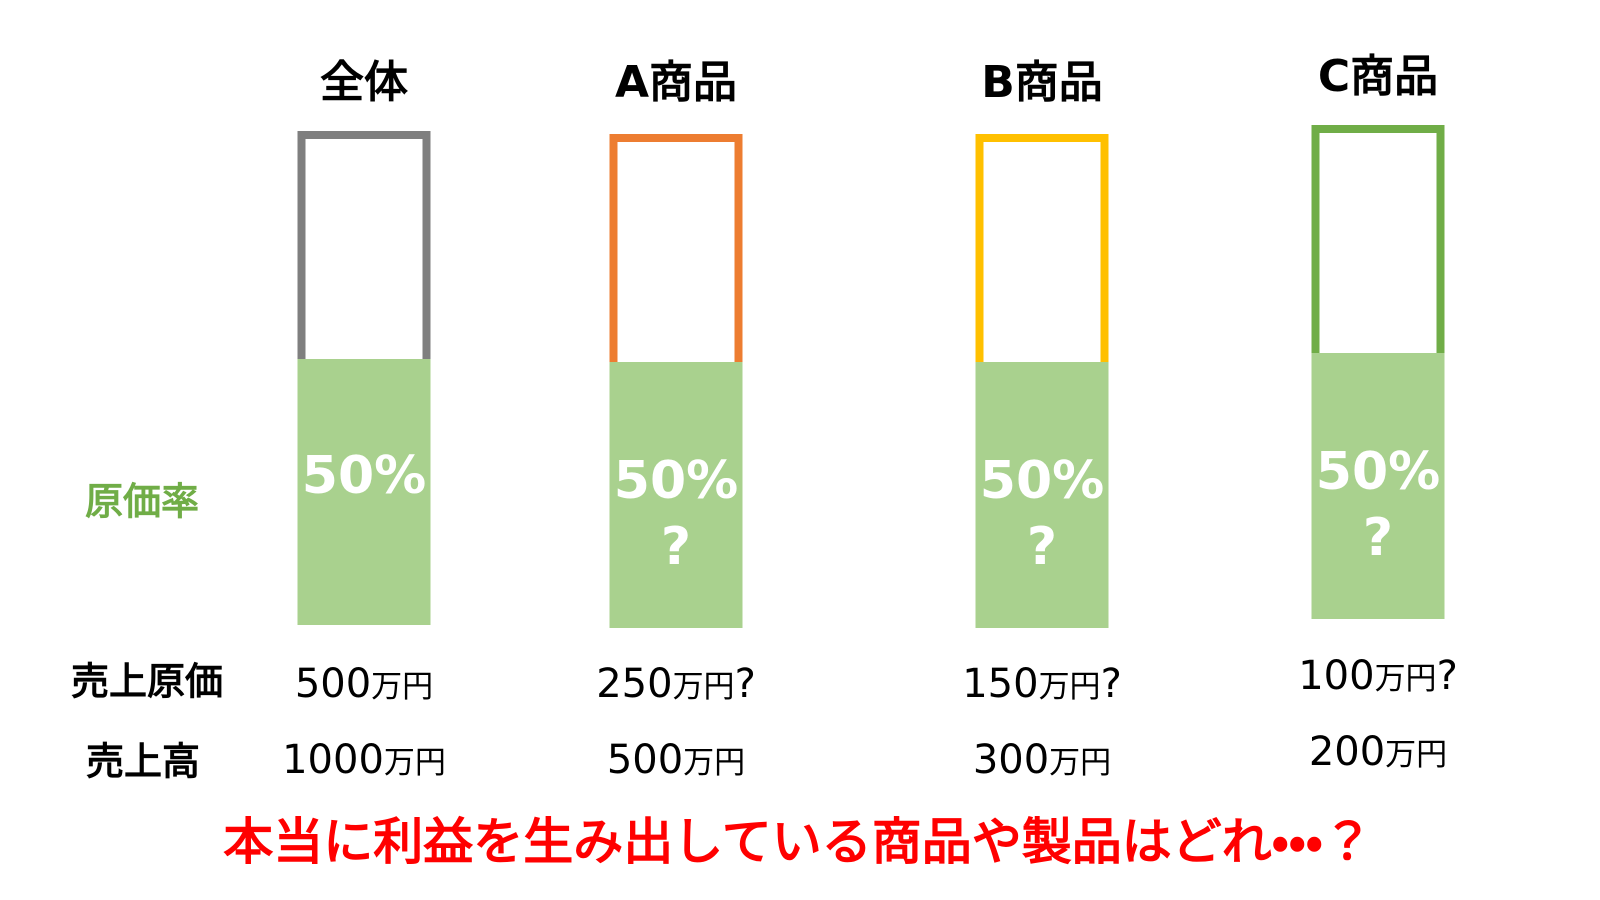 This screenshot has height=900, width=1600. I want to click on sales-amount: 200万円, so click(1378, 752).